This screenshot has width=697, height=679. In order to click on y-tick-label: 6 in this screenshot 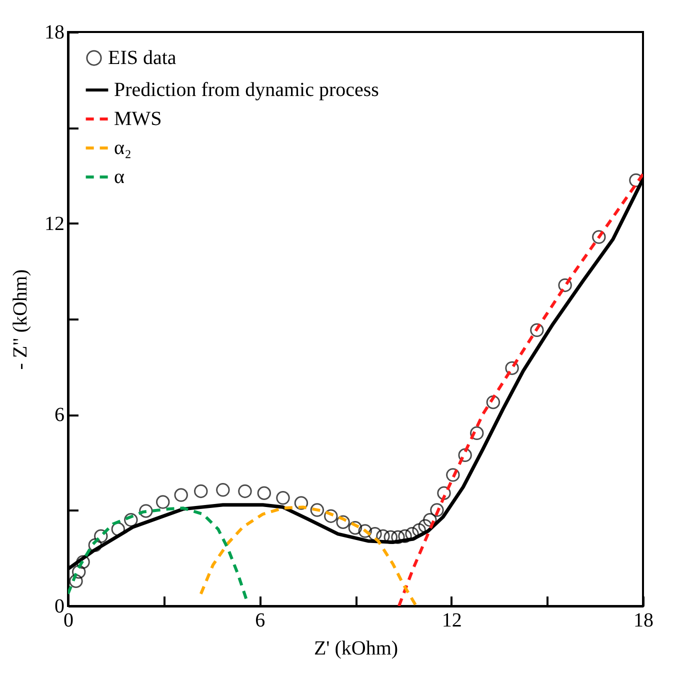, I will do `click(59, 415)`.